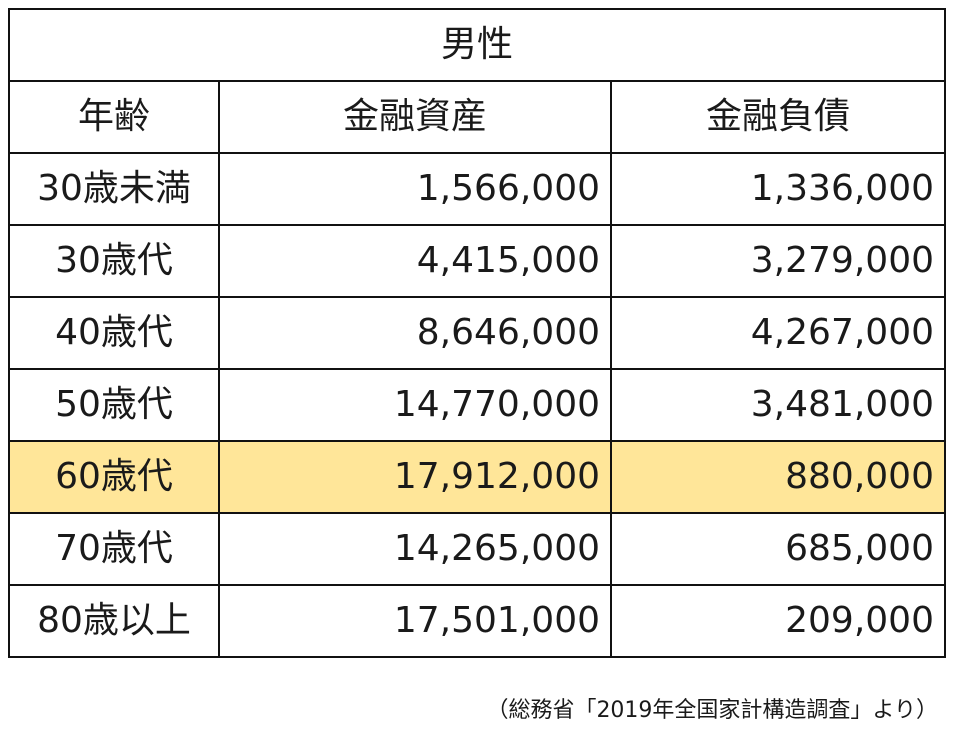 The width and height of the screenshot is (960, 754). What do you see at coordinates (415, 621) in the screenshot?
I see `cell-assets: 17,501,000` at bounding box center [415, 621].